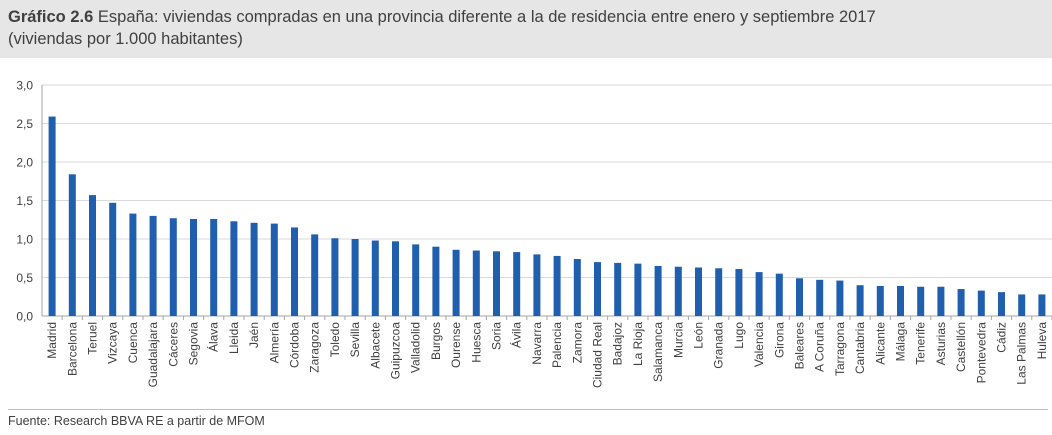 Image resolution: width=1052 pixels, height=435 pixels. What do you see at coordinates (941, 343) in the screenshot?
I see `x-tick-label: Asturias` at bounding box center [941, 343].